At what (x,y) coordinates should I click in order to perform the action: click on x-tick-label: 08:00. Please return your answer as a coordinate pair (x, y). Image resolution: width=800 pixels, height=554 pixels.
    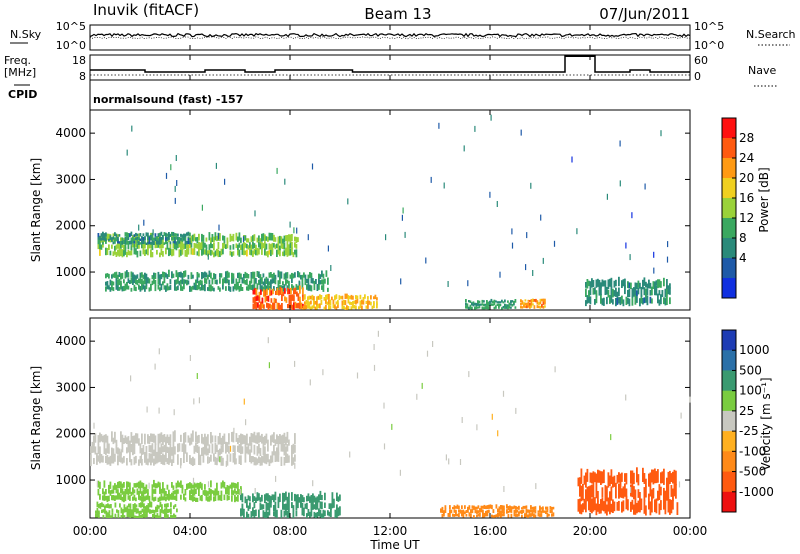
    Looking at the image, I should click on (290, 531).